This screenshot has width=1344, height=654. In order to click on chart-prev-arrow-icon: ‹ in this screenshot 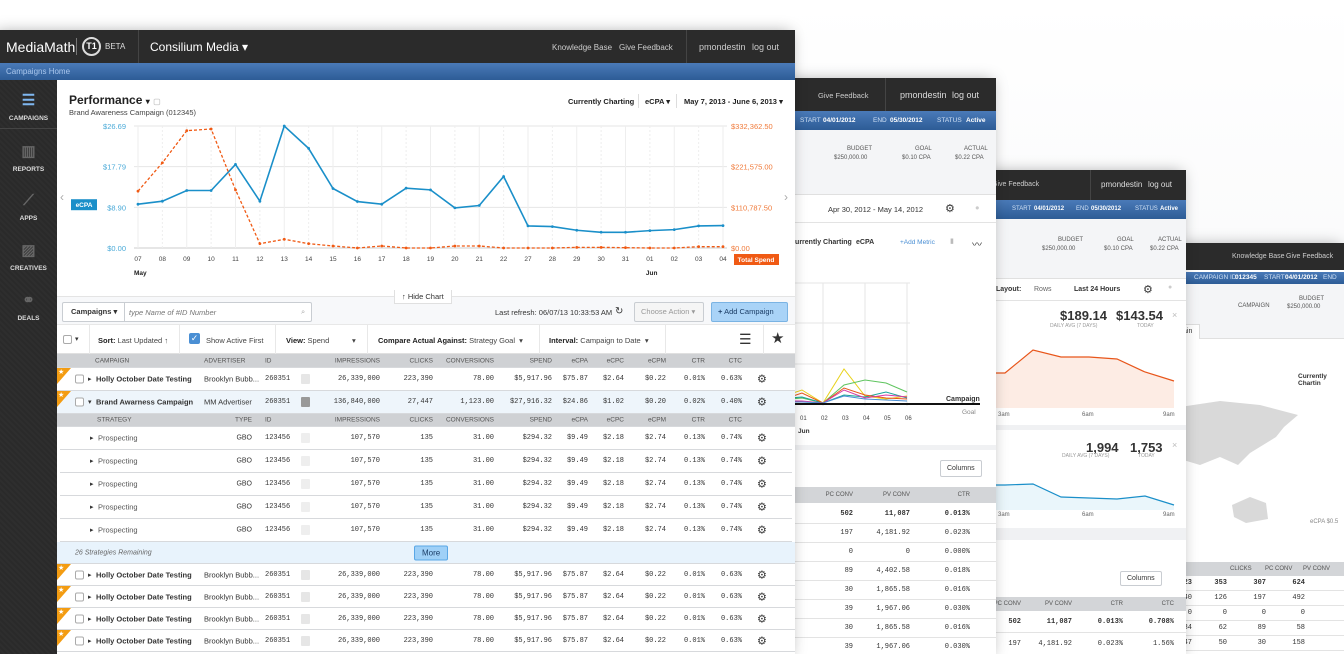, I will do `click(62, 197)`.